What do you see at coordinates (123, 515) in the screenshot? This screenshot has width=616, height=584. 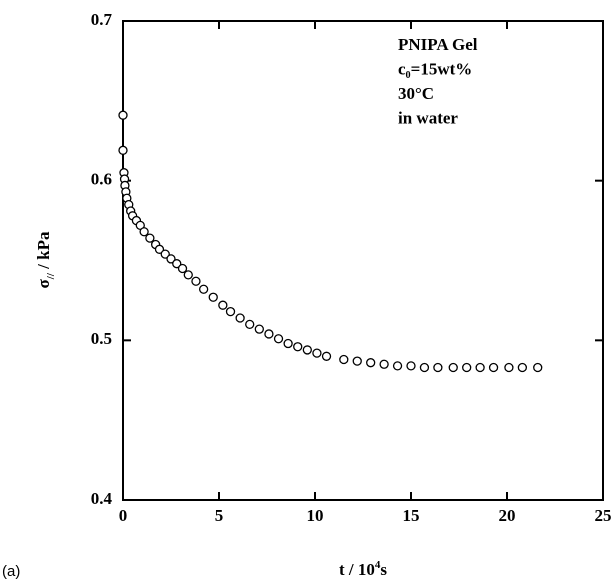 I see `x-tick-label: 0` at bounding box center [123, 515].